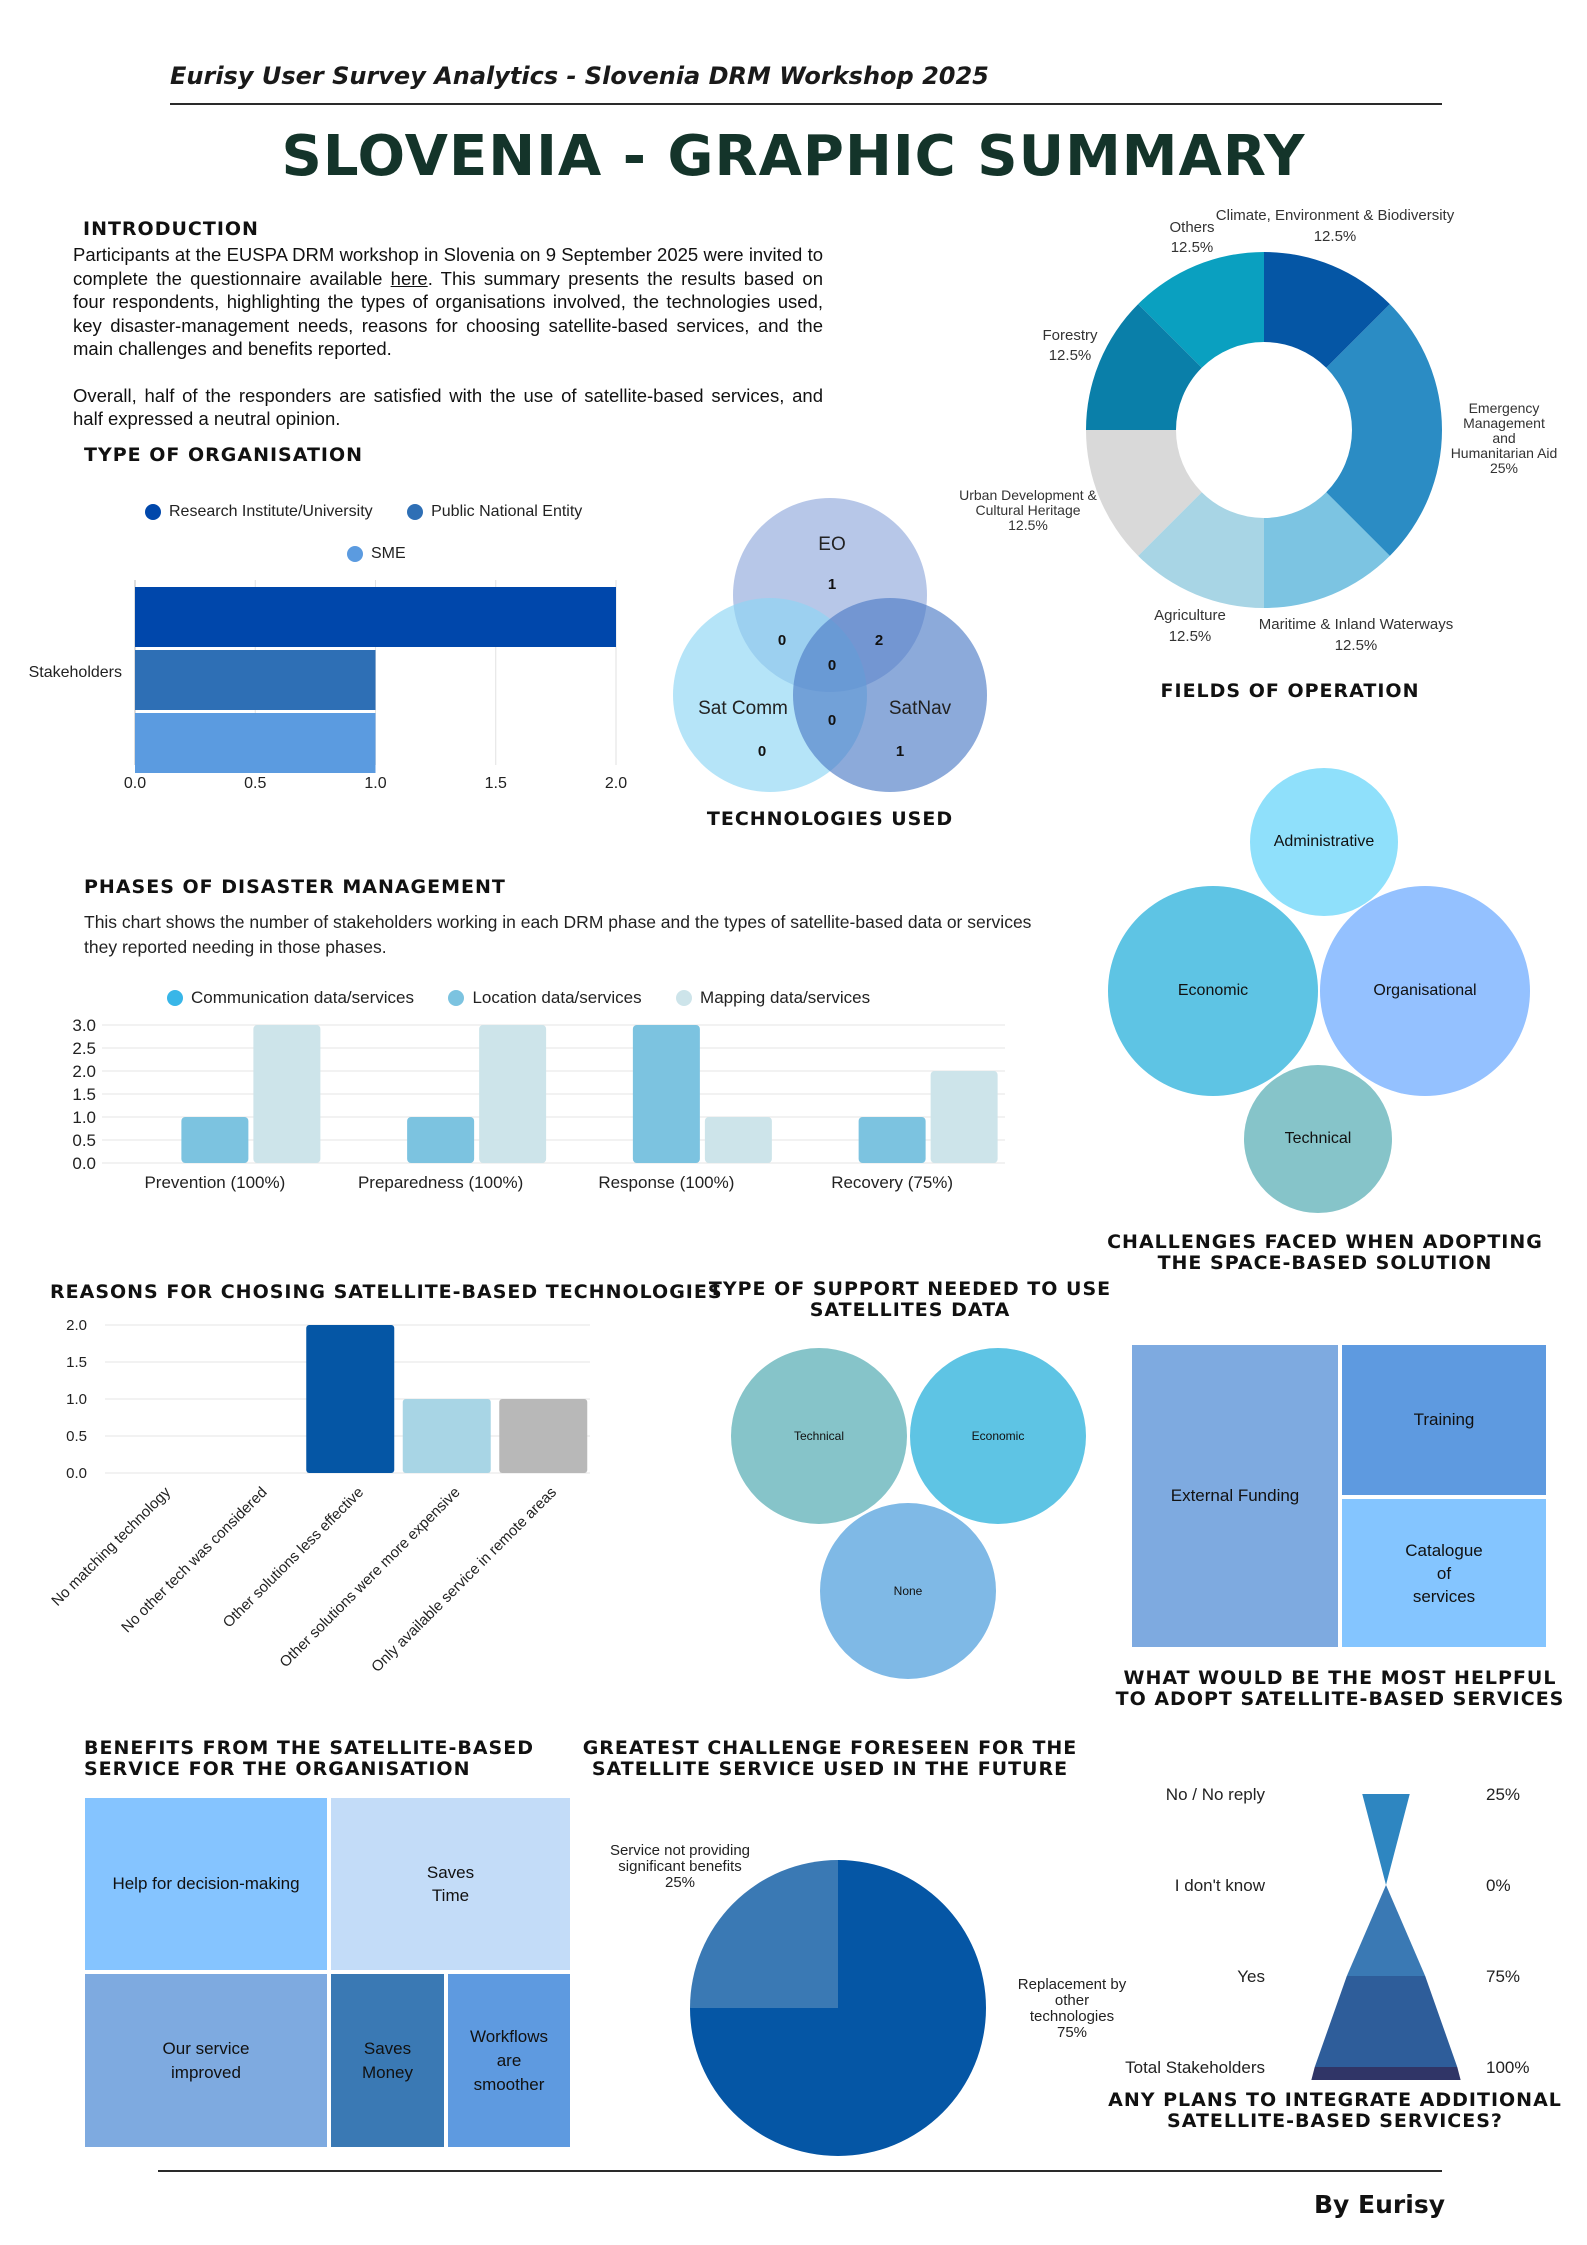 This screenshot has height=2245, width=1587. I want to click on heading-line: GREATEST CHALLENGE FORESEEN FOR THE, so click(830, 1748).